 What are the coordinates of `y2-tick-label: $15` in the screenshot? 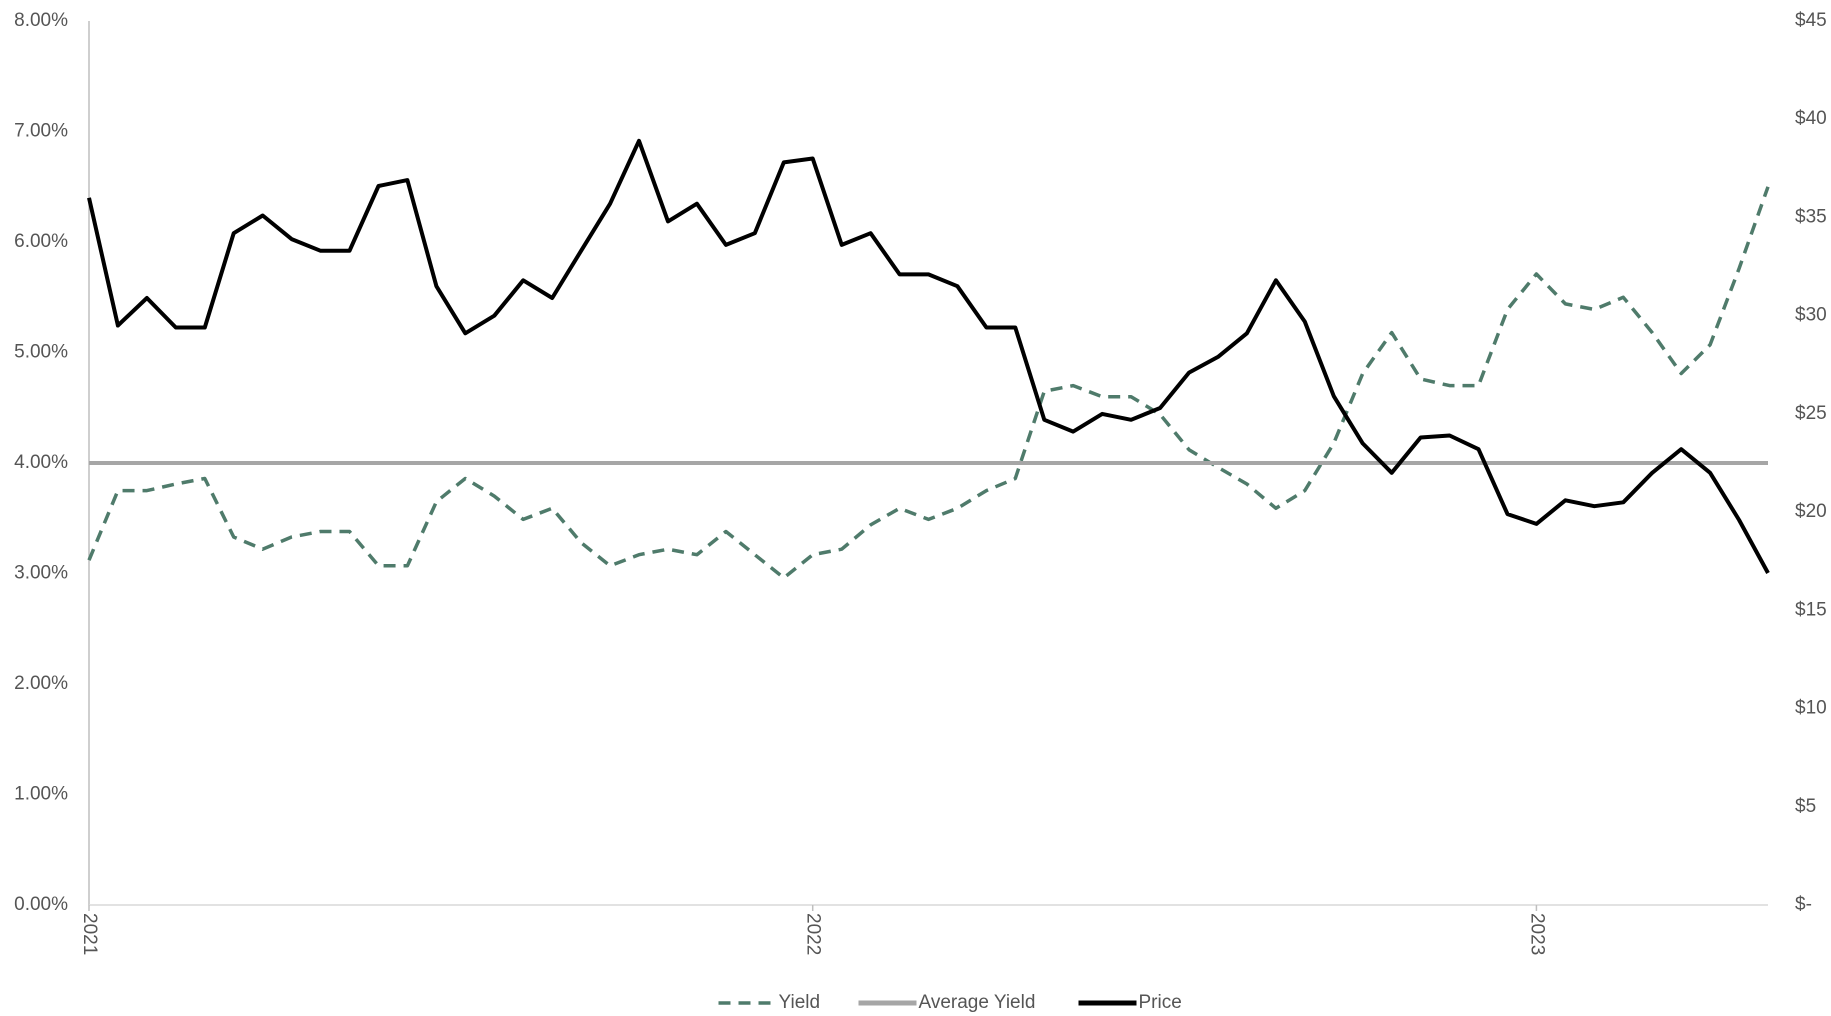 It's located at (1811, 609).